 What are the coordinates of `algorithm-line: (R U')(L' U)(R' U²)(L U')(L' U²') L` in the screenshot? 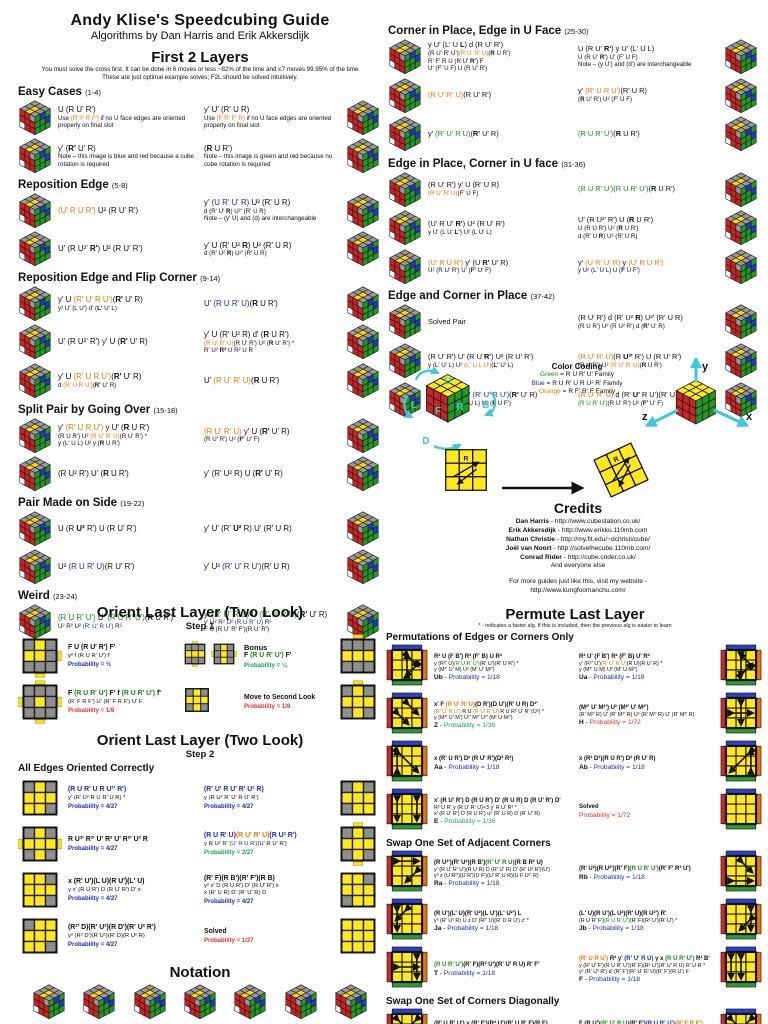 It's located at (478, 913).